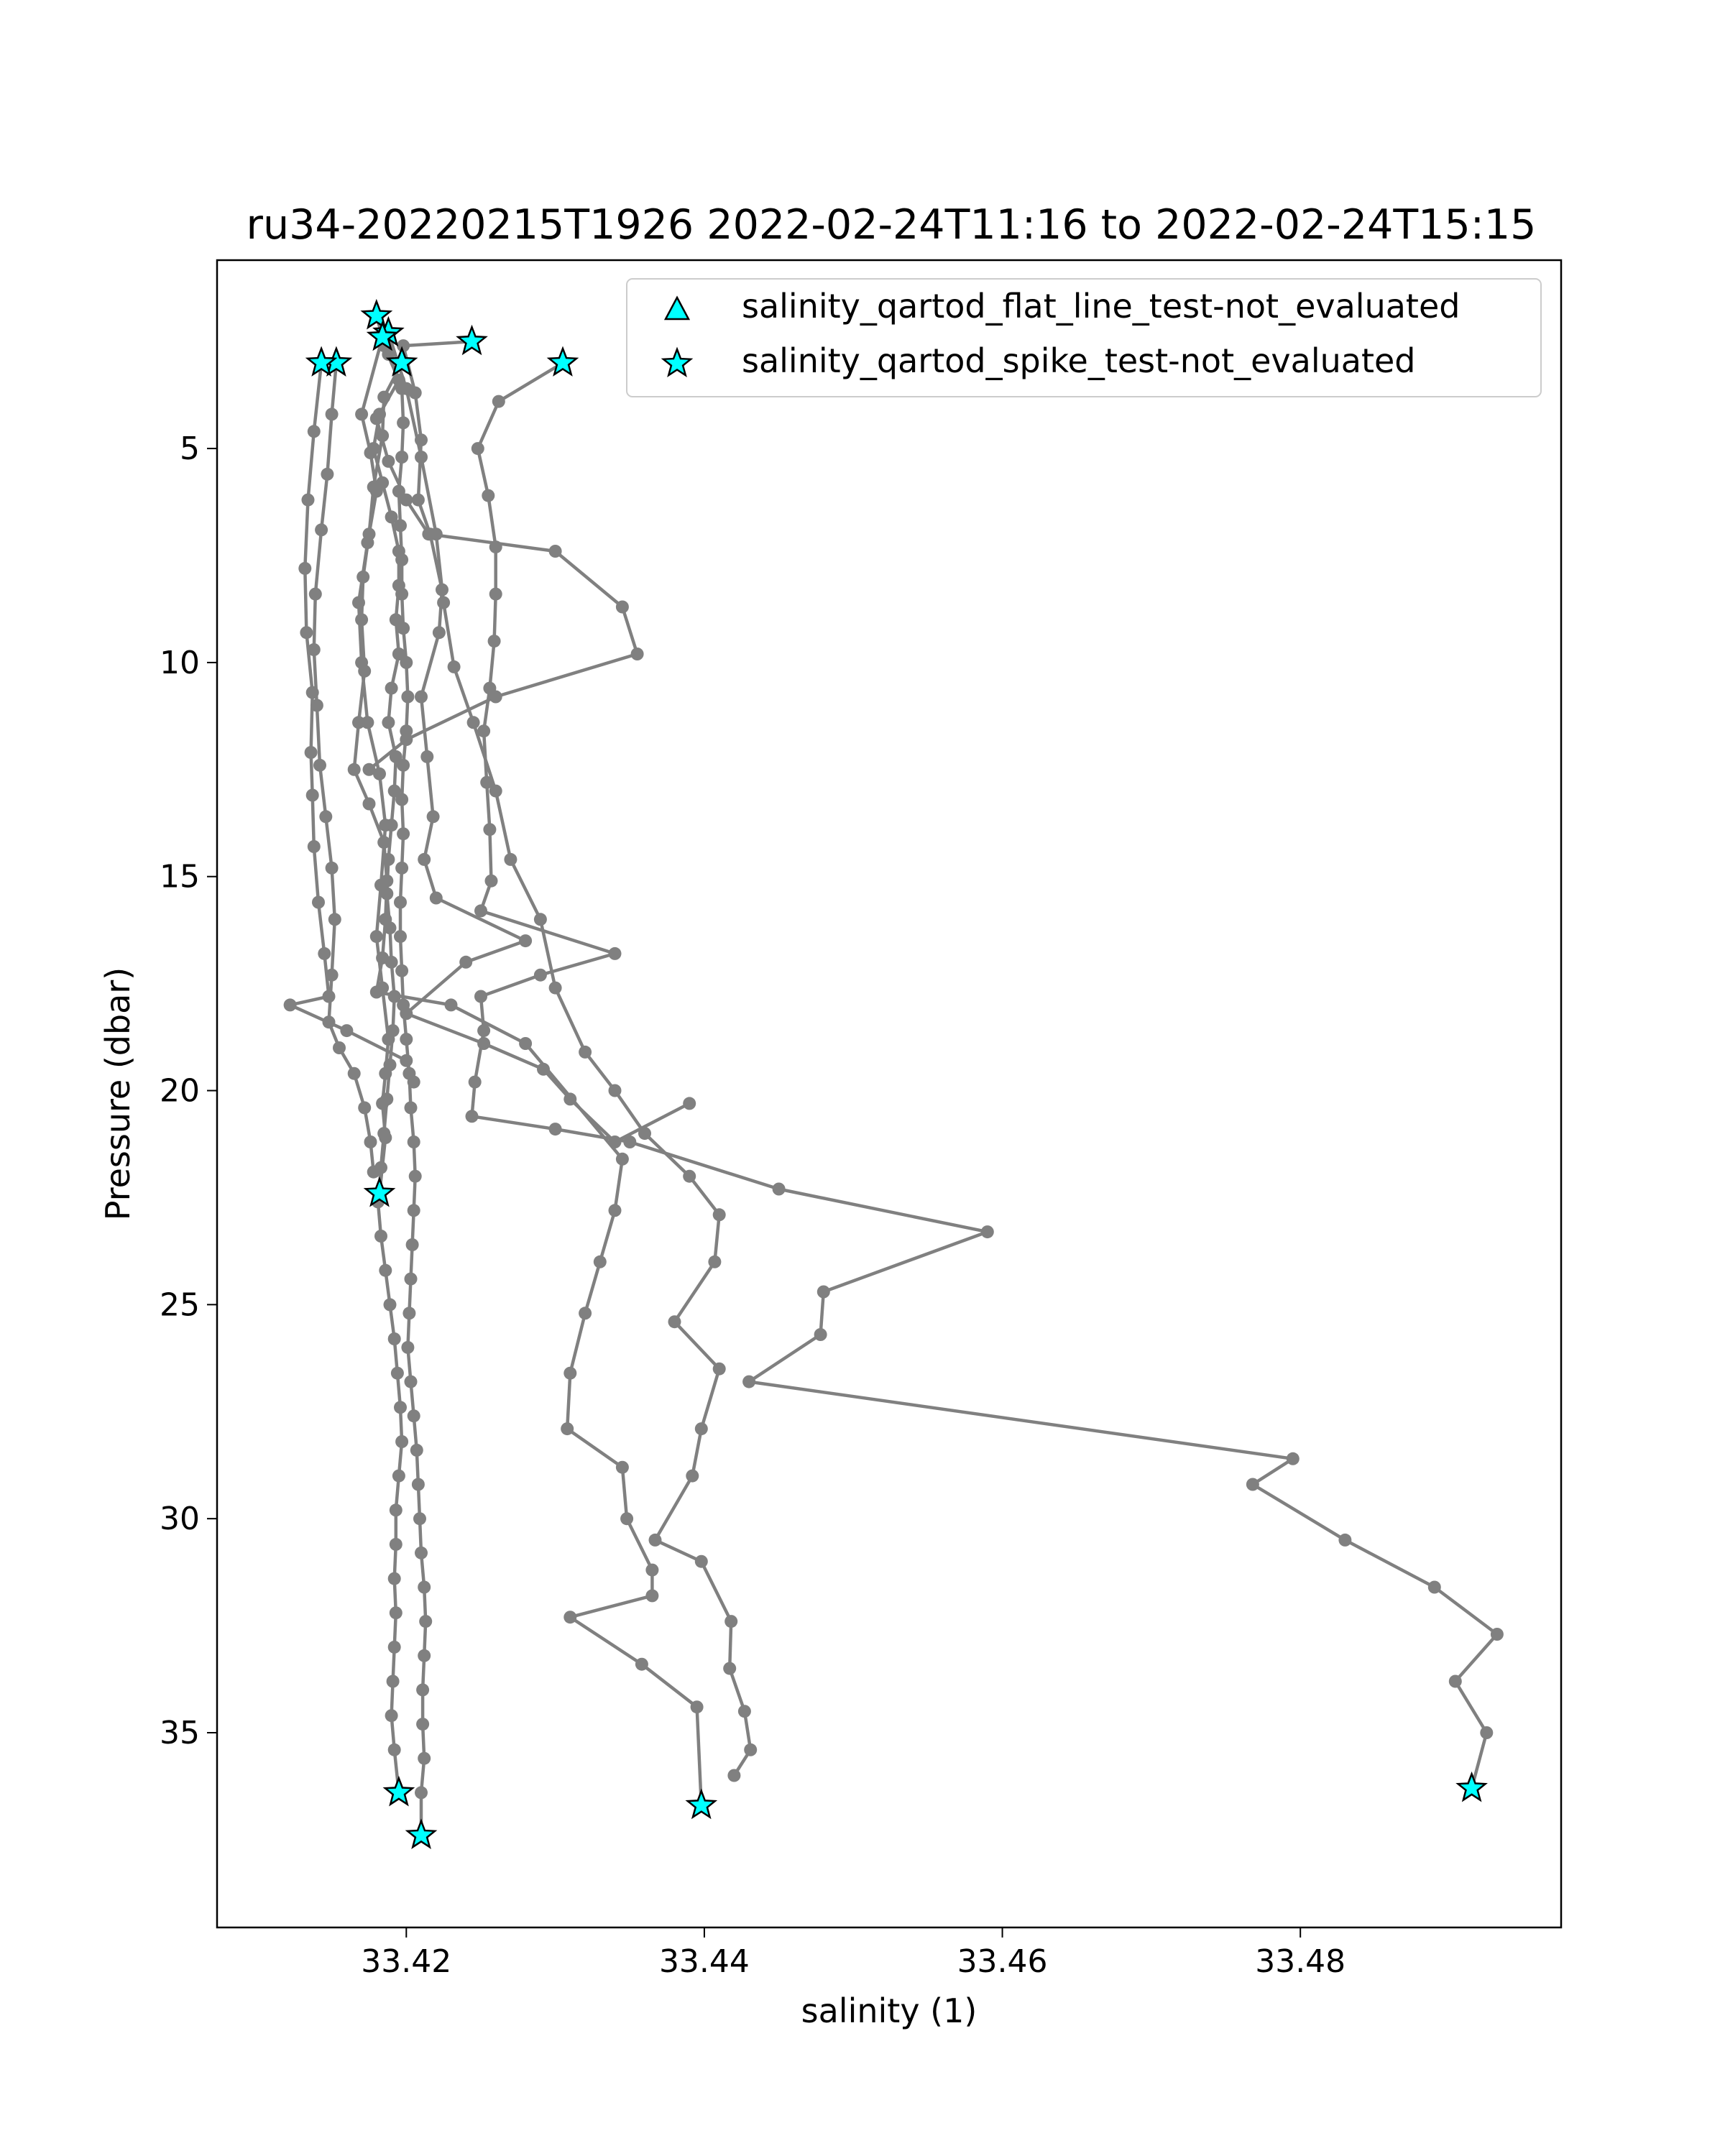  Describe the element at coordinates (889, 2011) in the screenshot. I see `x-axis-label: salinity (1)` at that location.